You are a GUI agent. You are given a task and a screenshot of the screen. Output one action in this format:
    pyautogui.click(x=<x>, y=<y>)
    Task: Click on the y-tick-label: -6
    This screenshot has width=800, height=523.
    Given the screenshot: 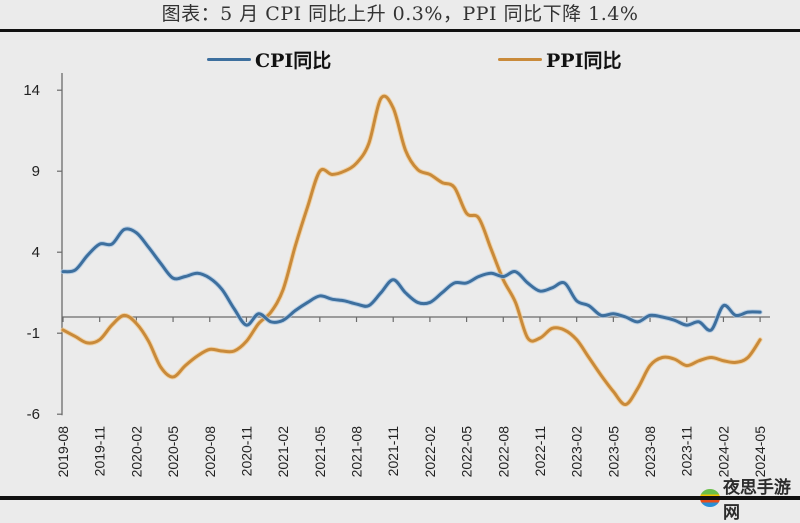 What is the action you would take?
    pyautogui.click(x=33, y=414)
    